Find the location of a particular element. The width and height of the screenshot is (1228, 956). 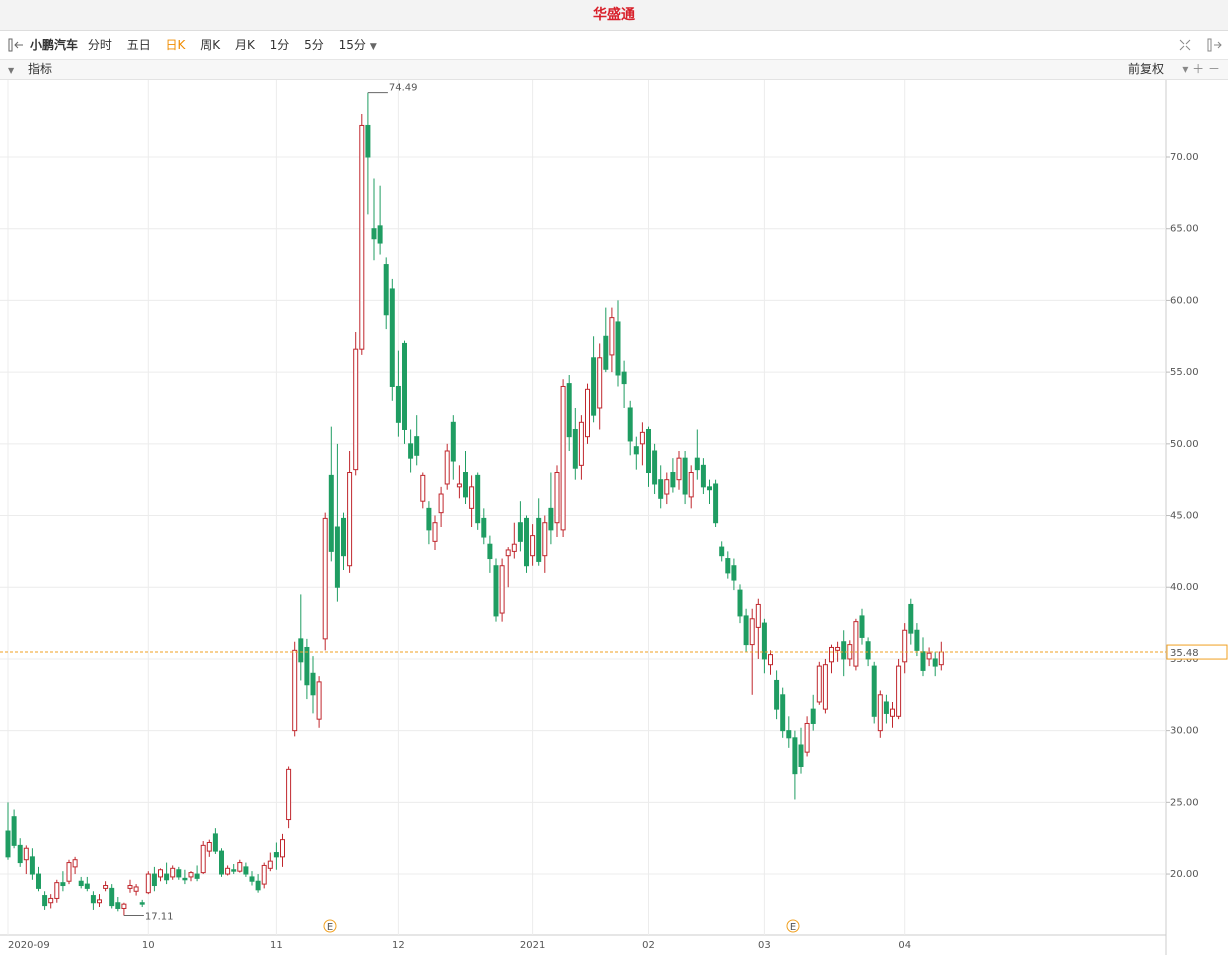

period: 1分 is located at coordinates (279, 45).